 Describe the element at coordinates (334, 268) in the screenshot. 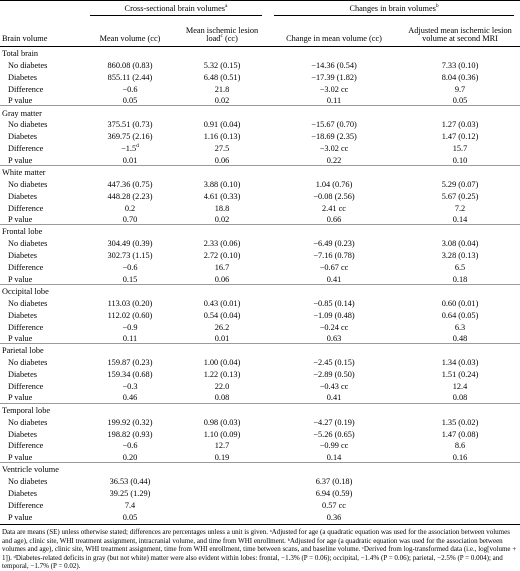

I see `table-cell: −0.67 cc` at that location.